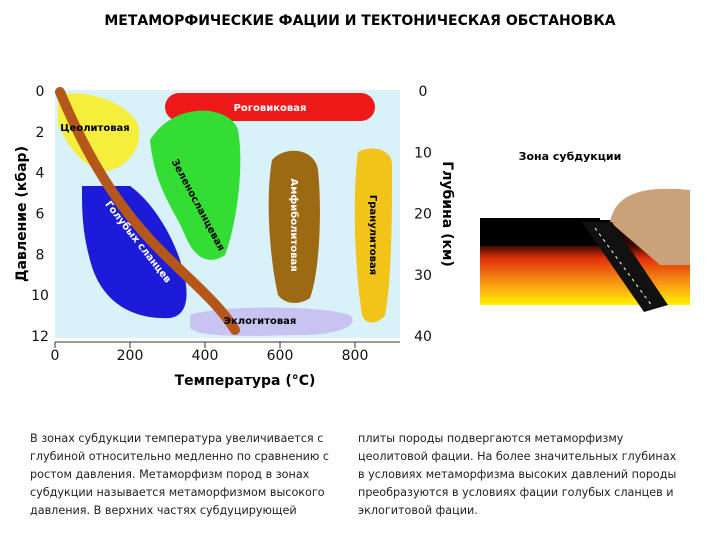 Image resolution: width=720 pixels, height=540 pixels. Describe the element at coordinates (40, 174) in the screenshot. I see `left-tick-label: 4` at that location.